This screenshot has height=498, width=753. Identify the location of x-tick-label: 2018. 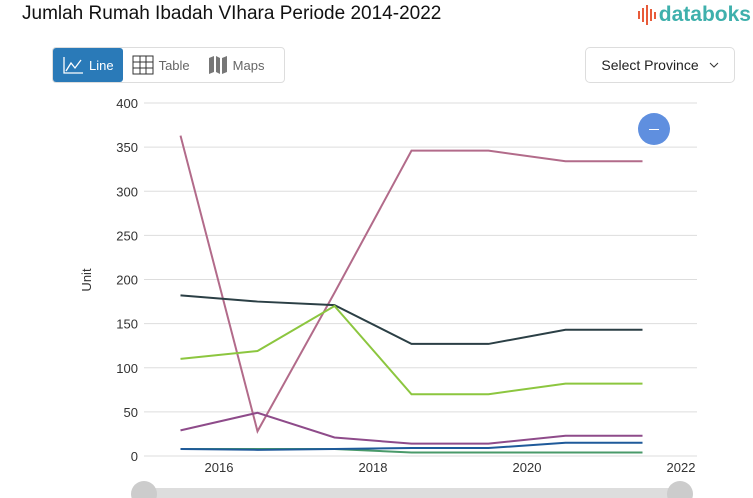
(373, 467).